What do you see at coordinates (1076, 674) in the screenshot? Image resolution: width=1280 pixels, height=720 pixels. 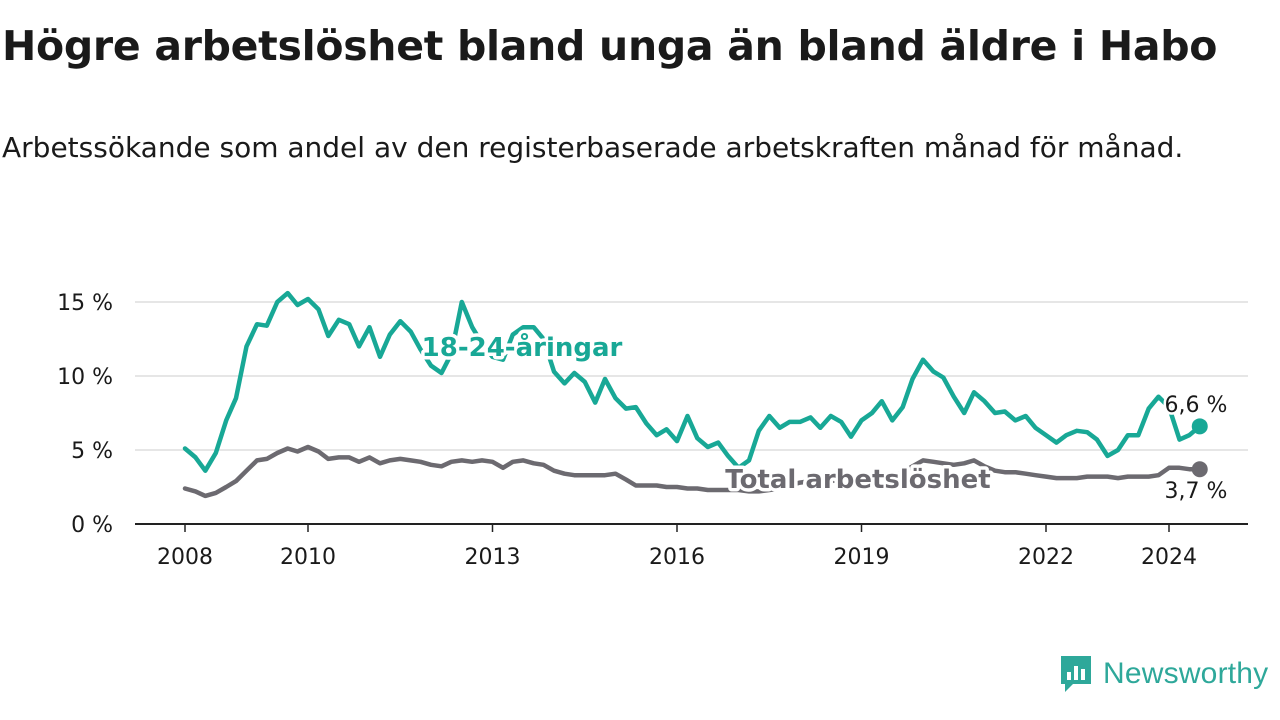 I see `newsworthy-logo-icon` at bounding box center [1076, 674].